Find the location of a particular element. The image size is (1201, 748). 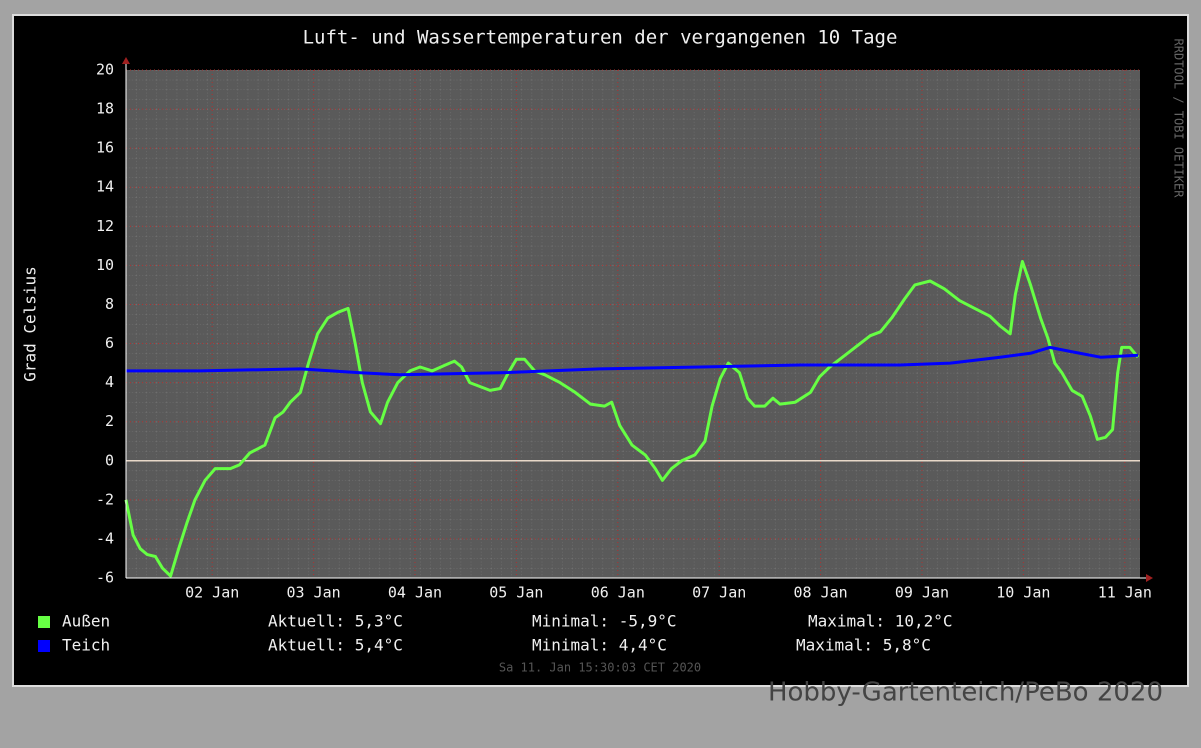

legend-stat: Aktuell: 5,4°C is located at coordinates (335, 645).